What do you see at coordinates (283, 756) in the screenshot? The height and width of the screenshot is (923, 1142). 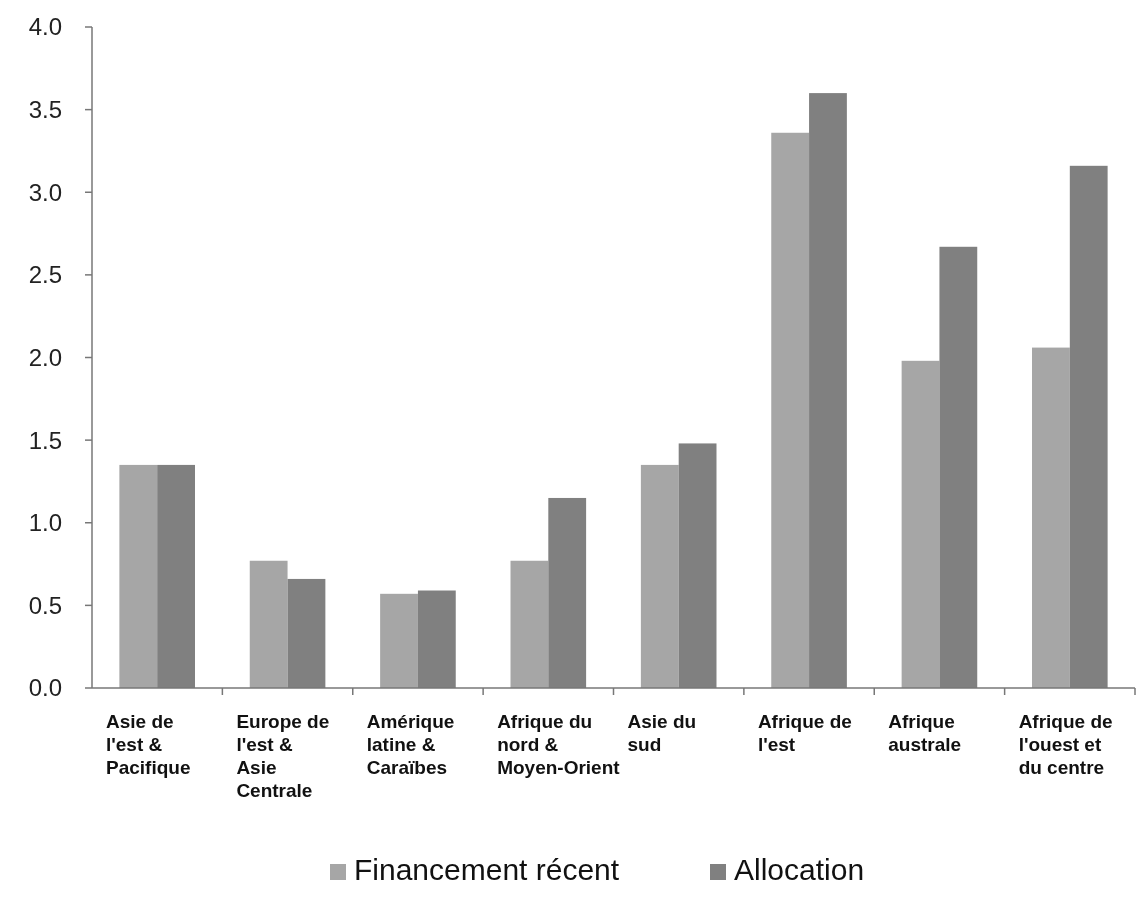 I see `x-tick-label: Europe de l'est & Asie Centrale` at bounding box center [283, 756].